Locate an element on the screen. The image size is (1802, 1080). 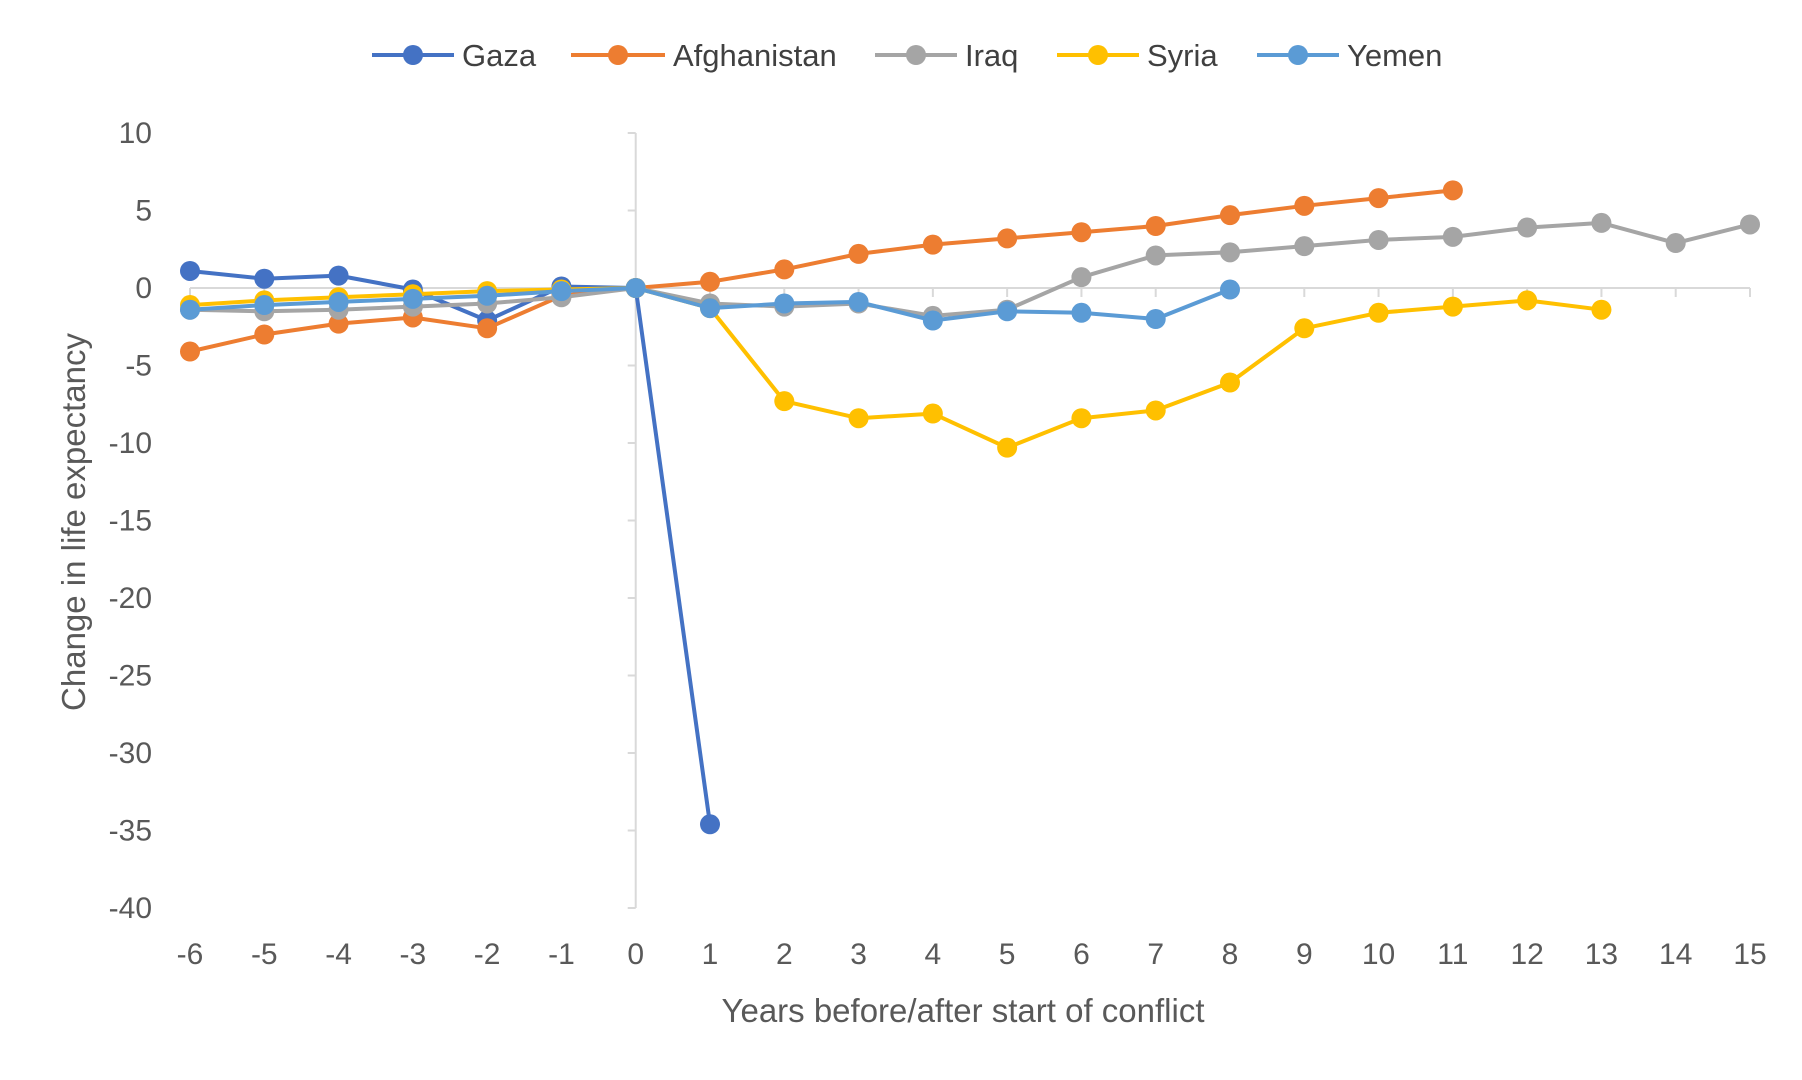
x-tick-label: -5 is located at coordinates (264, 954).